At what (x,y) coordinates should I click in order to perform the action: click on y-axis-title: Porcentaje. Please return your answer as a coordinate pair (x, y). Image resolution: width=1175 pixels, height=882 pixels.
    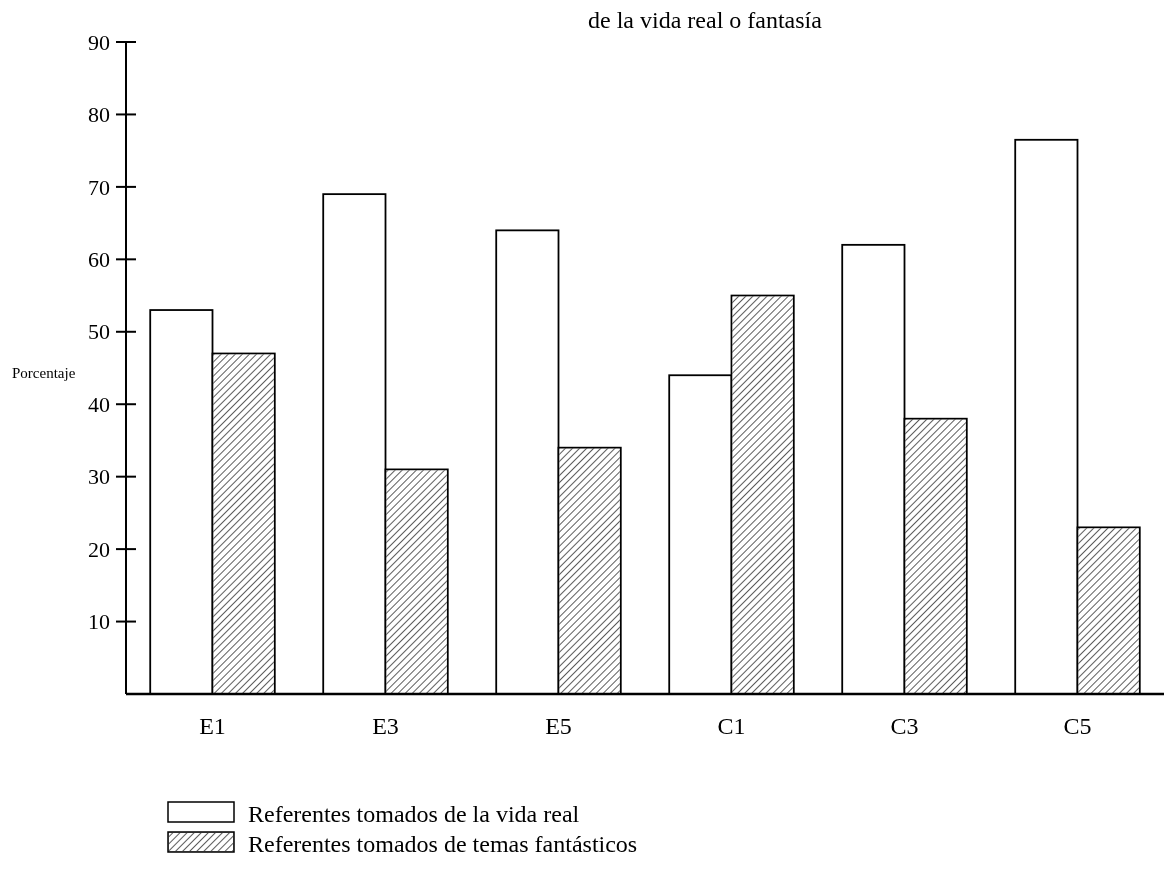
    Looking at the image, I should click on (44, 373).